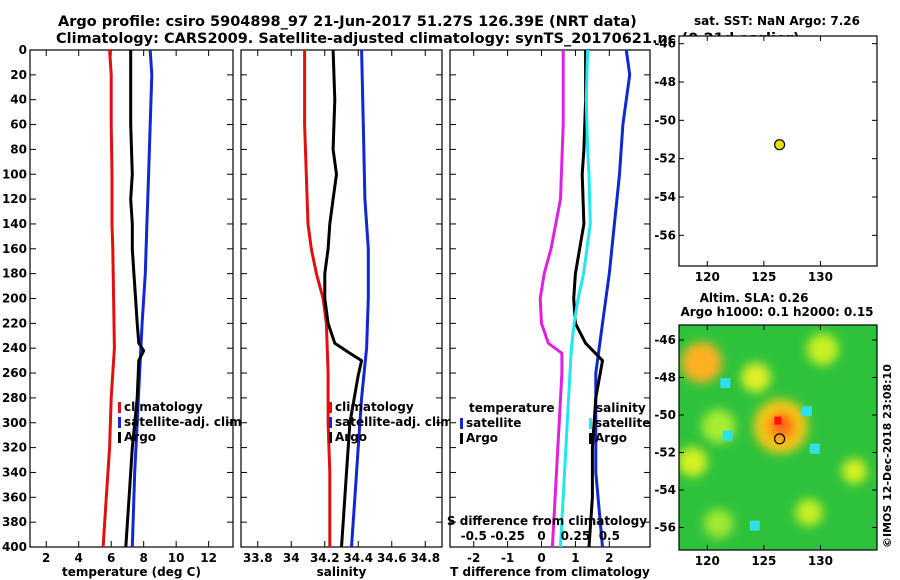 The width and height of the screenshot is (900, 580). I want to click on heatmap-max-patch, so click(778, 420).